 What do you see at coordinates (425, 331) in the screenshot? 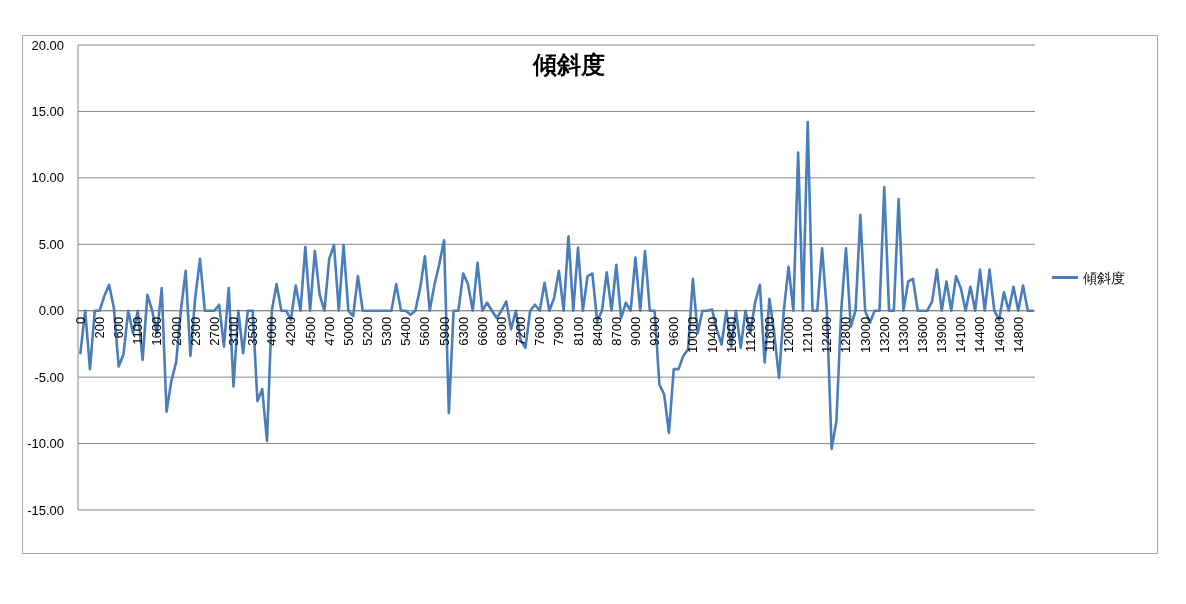
I see `x-tick-label: 5600` at bounding box center [425, 331].